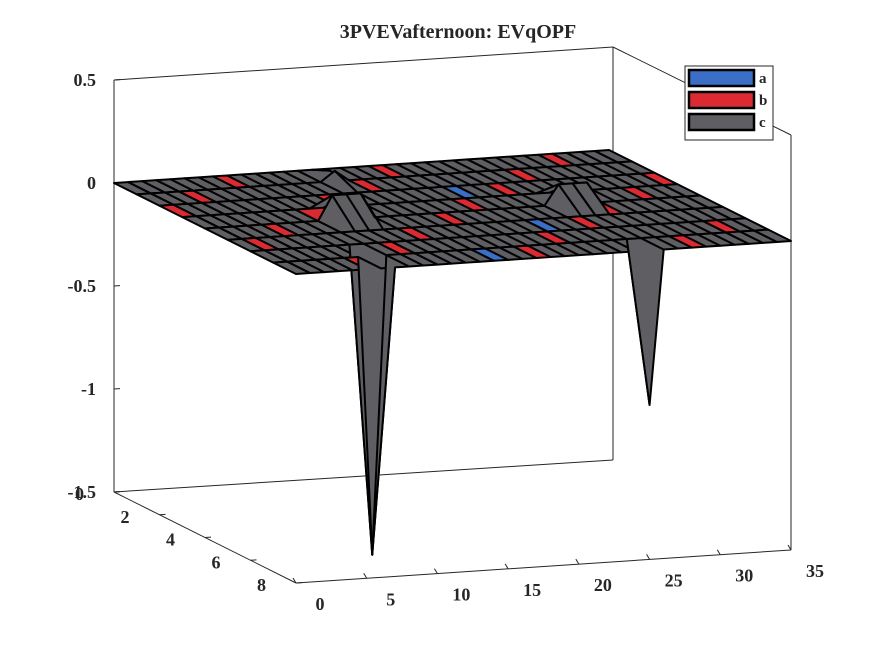 This screenshot has width=875, height=656. Describe the element at coordinates (390, 599) in the screenshot. I see `x-tick-label: 5` at that location.